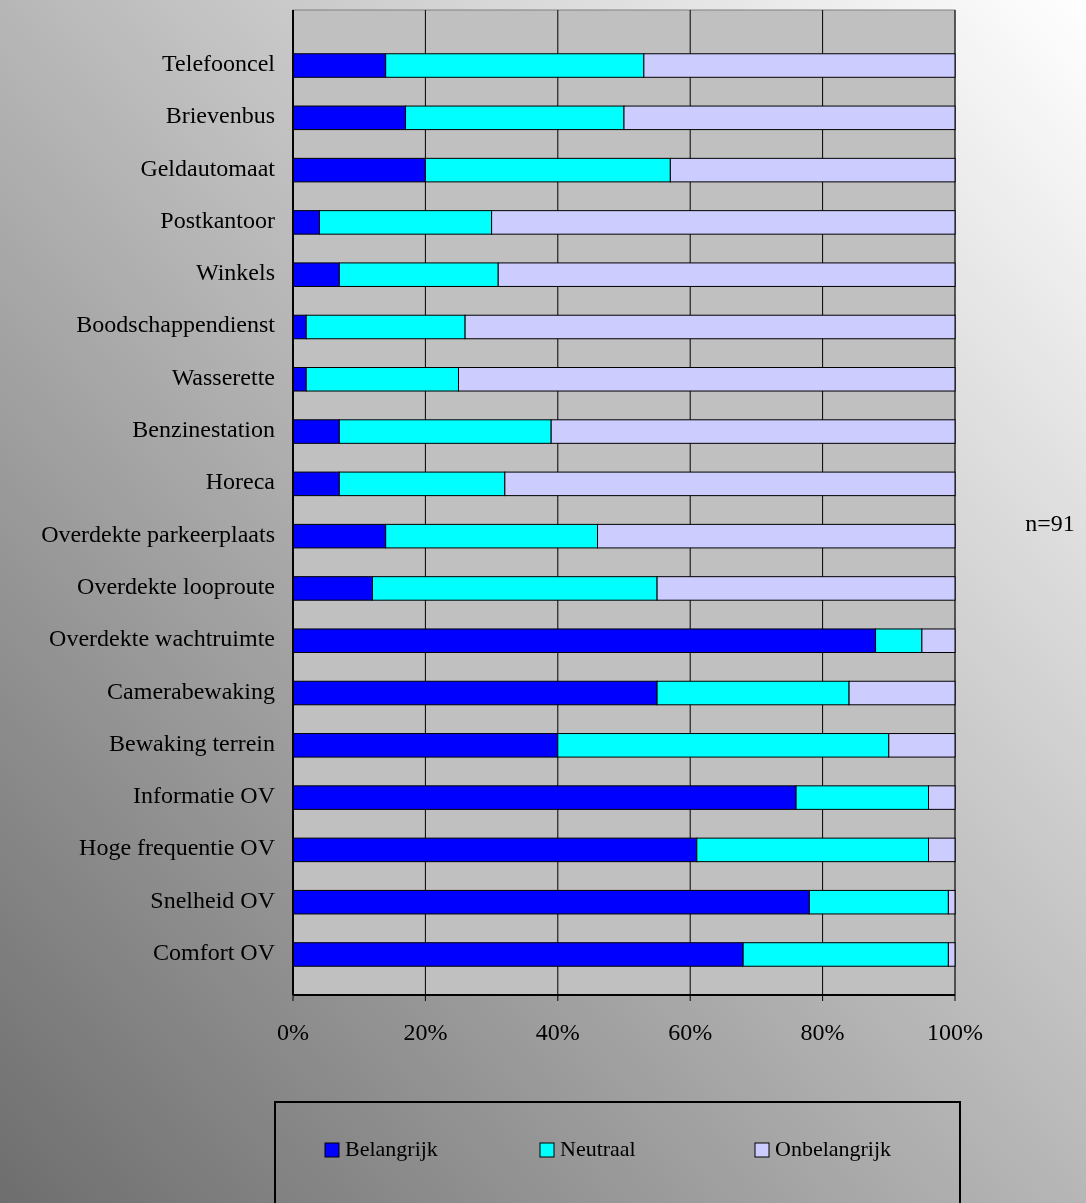  Describe the element at coordinates (214, 951) in the screenshot. I see `y-tick-label: Comfort OV` at that location.